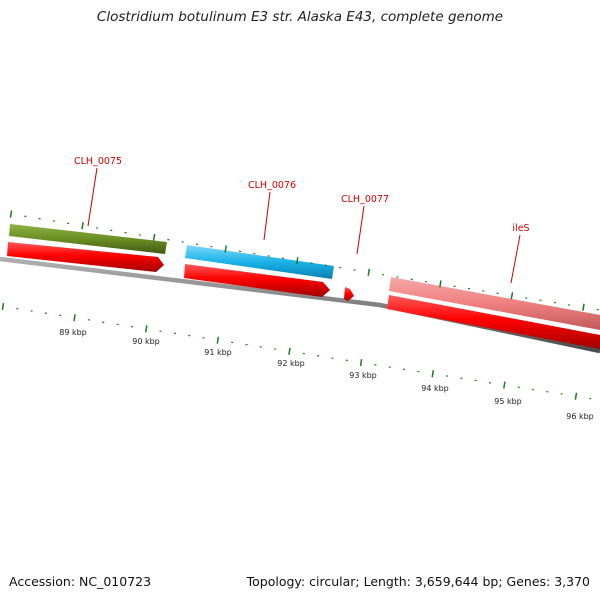  What do you see at coordinates (218, 352) in the screenshot?
I see `scale-label-91kbp: 91 kbp` at bounding box center [218, 352].